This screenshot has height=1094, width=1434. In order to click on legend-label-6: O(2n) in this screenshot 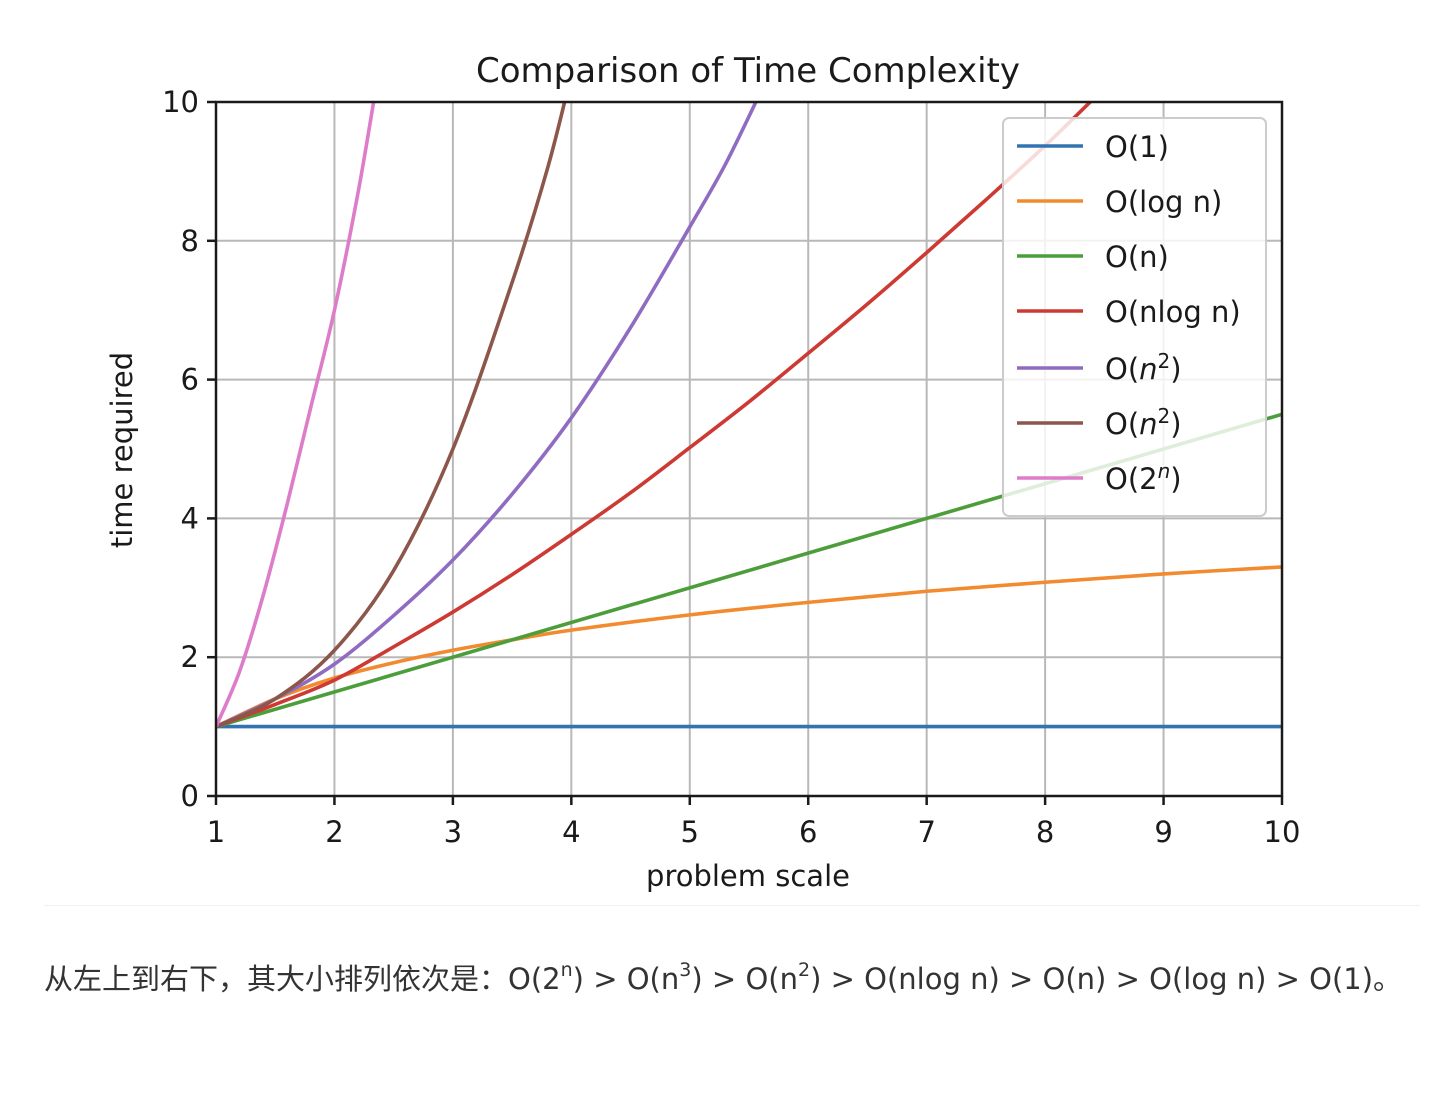, I will do `click(1143, 477)`.